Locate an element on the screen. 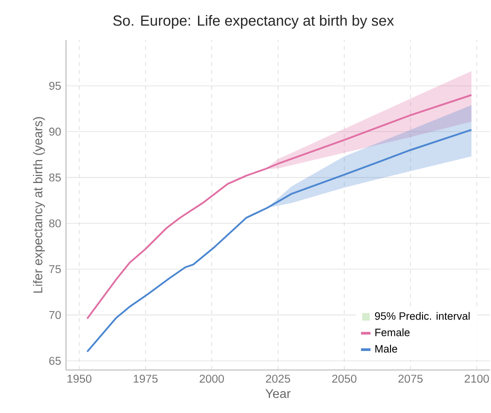 The image size is (491, 413). y-tick-label: 70 is located at coordinates (55, 315).